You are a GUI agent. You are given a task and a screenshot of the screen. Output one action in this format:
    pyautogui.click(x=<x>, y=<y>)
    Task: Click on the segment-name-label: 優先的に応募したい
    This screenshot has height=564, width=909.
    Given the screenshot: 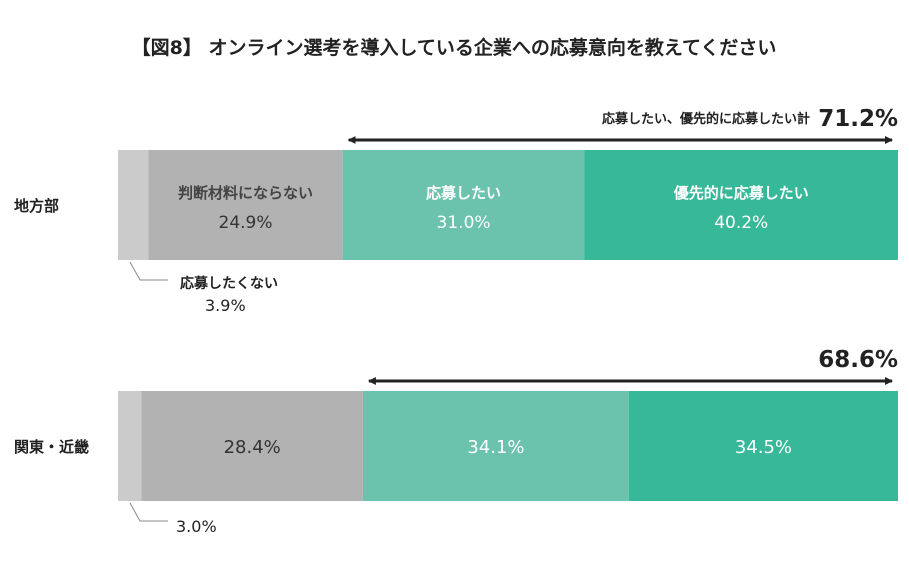 What is the action you would take?
    pyautogui.click(x=741, y=193)
    